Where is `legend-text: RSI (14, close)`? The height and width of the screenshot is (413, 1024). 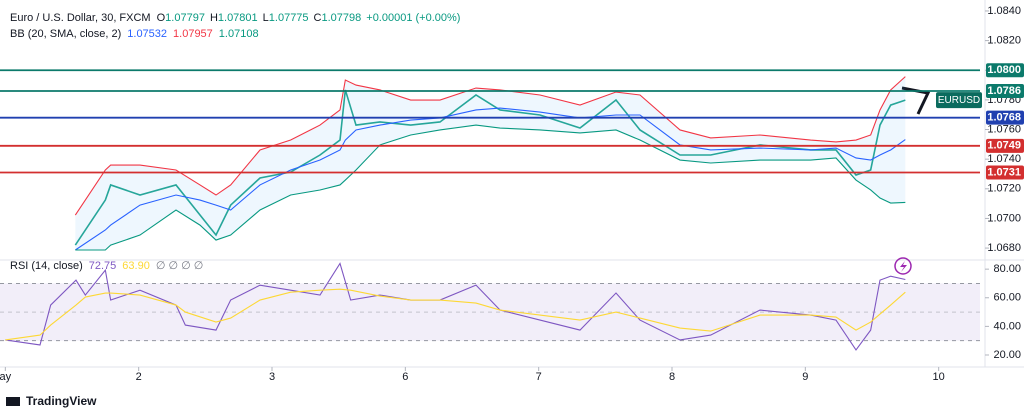
legend-text: RSI (14, close) is located at coordinates (46, 266).